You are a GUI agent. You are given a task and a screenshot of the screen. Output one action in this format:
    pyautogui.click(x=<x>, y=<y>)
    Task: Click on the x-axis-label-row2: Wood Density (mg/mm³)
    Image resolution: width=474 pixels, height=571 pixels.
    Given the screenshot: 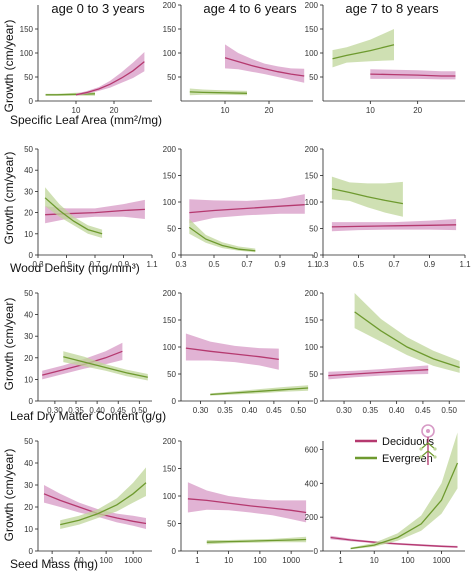 What is the action you would take?
    pyautogui.click(x=75, y=268)
    